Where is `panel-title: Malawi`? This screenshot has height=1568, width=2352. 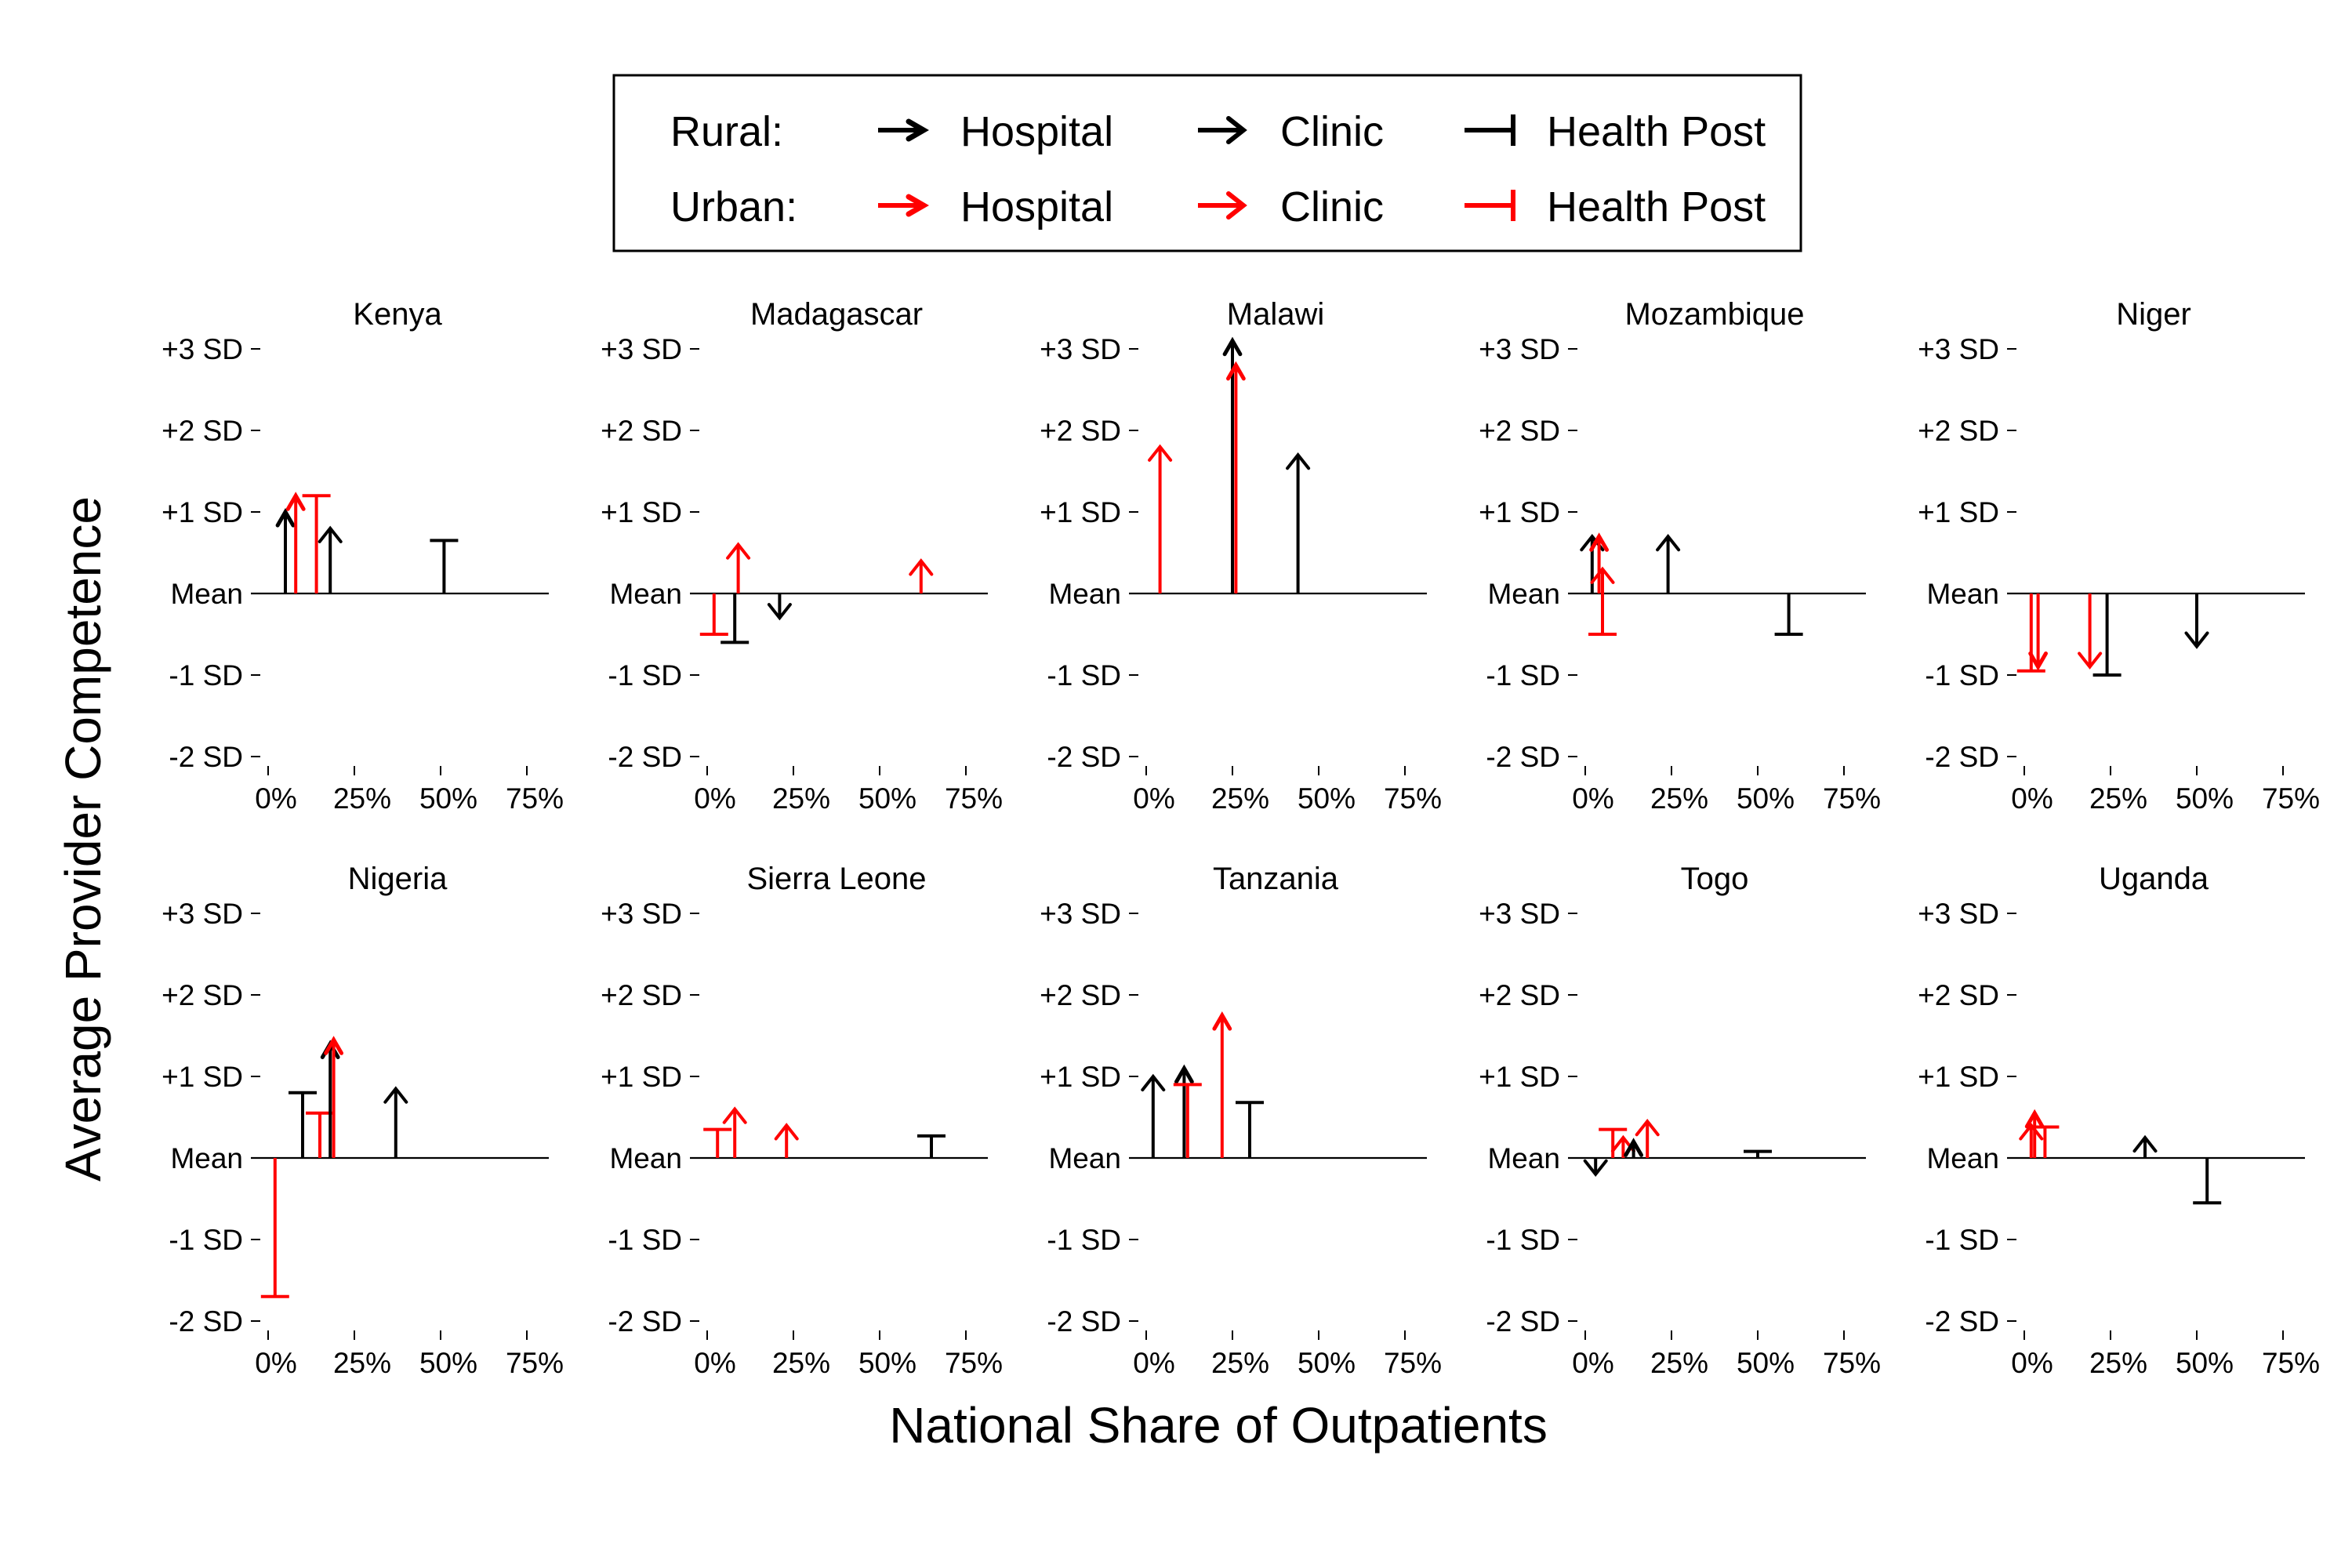 panel-title: Malawi is located at coordinates (1275, 314).